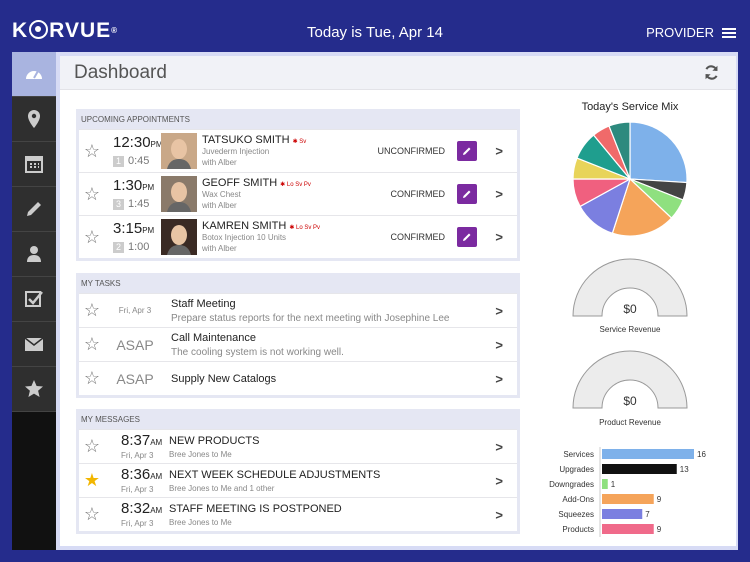 The height and width of the screenshot is (562, 750). I want to click on sidebar-item-tasks, so click(34, 299).